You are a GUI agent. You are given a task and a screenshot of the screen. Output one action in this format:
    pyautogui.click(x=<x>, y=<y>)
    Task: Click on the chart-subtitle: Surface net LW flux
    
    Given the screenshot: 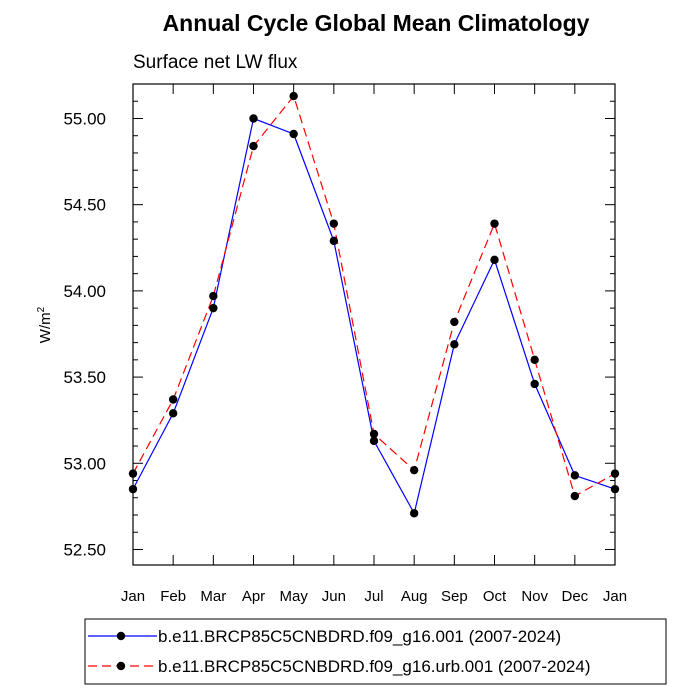 What is the action you would take?
    pyautogui.click(x=215, y=62)
    